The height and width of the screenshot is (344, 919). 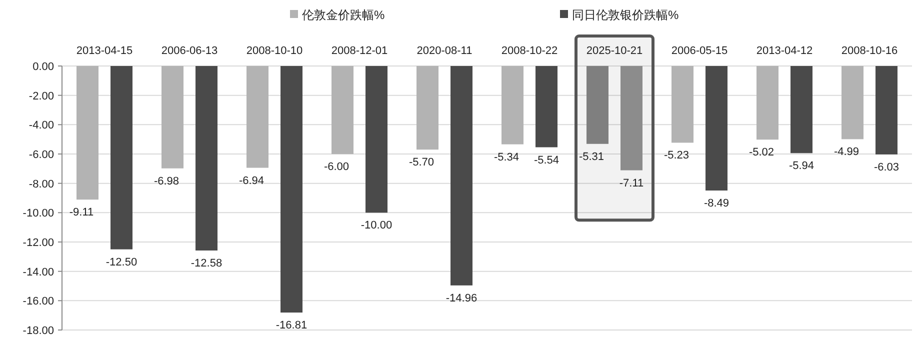 What do you see at coordinates (717, 204) in the screenshot?
I see `data-label: -8.49` at bounding box center [717, 204].